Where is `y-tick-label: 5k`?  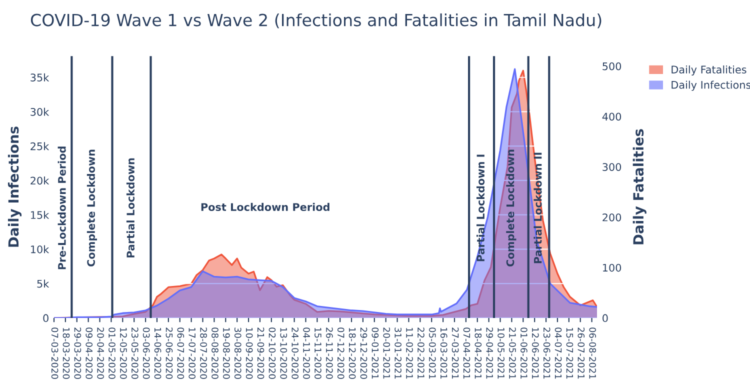
y-tick-label: 5k is located at coordinates (43, 284).